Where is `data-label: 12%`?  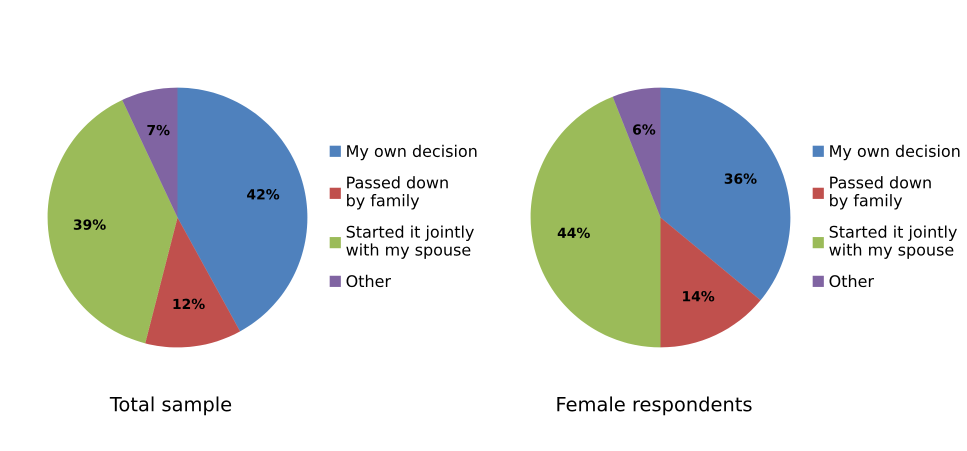 data-label: 12% is located at coordinates (189, 304).